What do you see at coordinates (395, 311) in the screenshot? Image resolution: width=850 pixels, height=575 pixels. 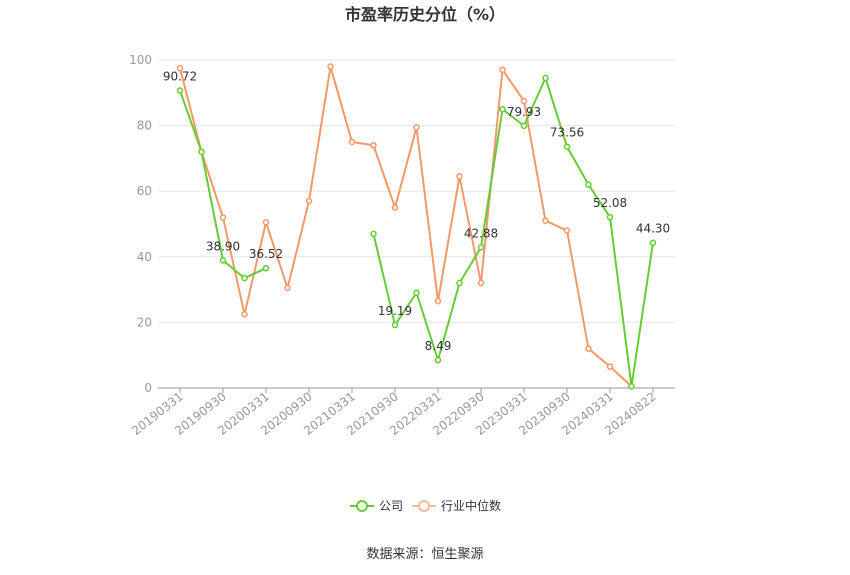 I see `data-label: 19.19` at bounding box center [395, 311].